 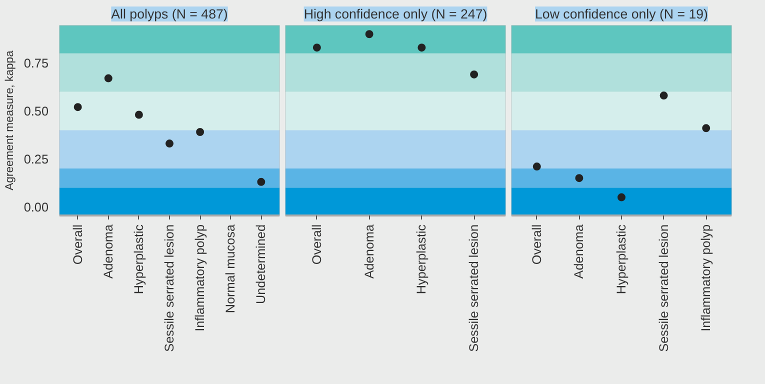 I want to click on chart-title: Low confidence only (N = 19), so click(x=621, y=14).